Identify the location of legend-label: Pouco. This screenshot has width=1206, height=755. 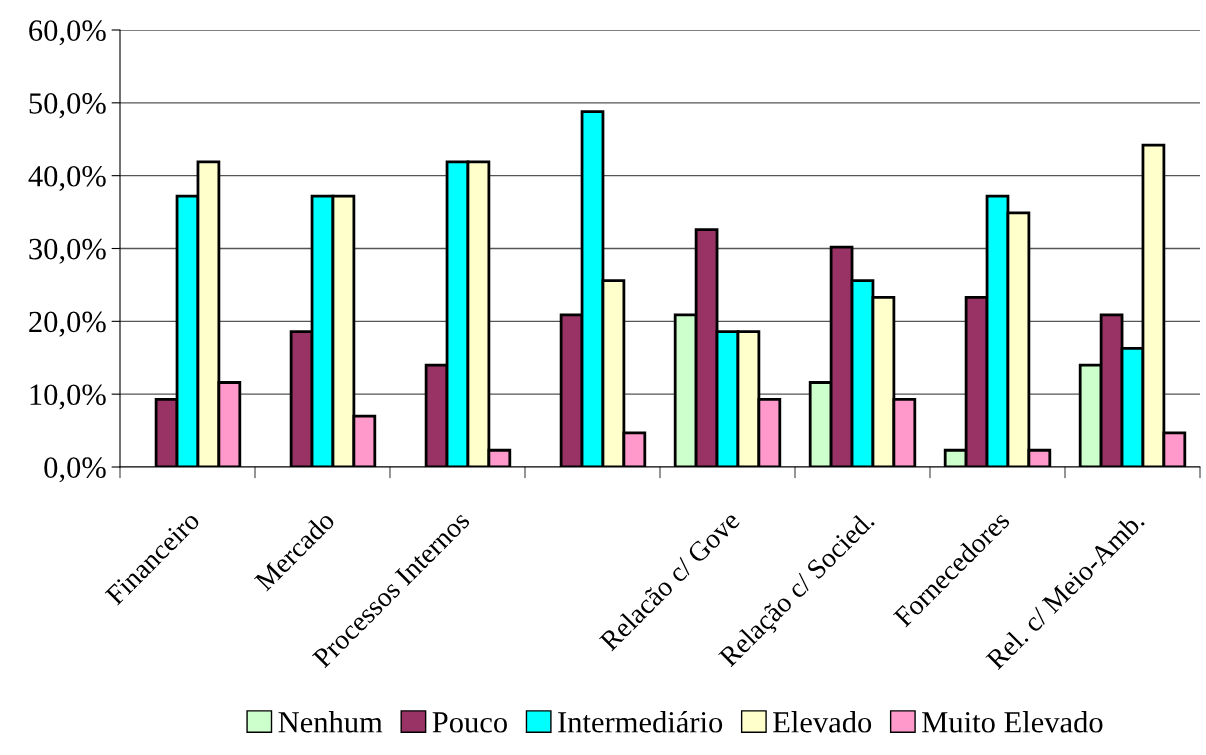
(469, 722).